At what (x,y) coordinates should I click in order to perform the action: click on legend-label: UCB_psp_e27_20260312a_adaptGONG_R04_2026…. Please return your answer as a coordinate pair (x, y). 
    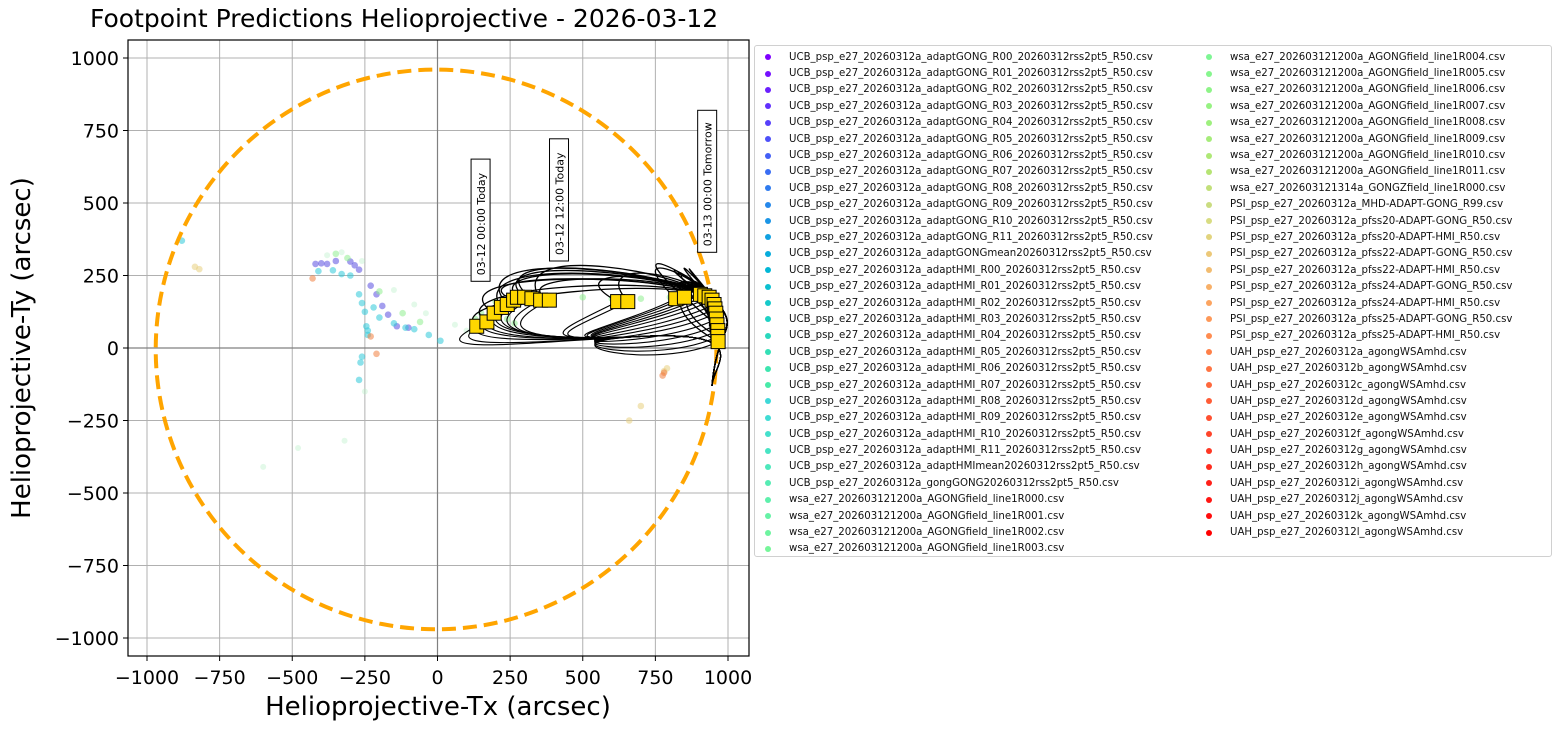
    Looking at the image, I should click on (971, 123).